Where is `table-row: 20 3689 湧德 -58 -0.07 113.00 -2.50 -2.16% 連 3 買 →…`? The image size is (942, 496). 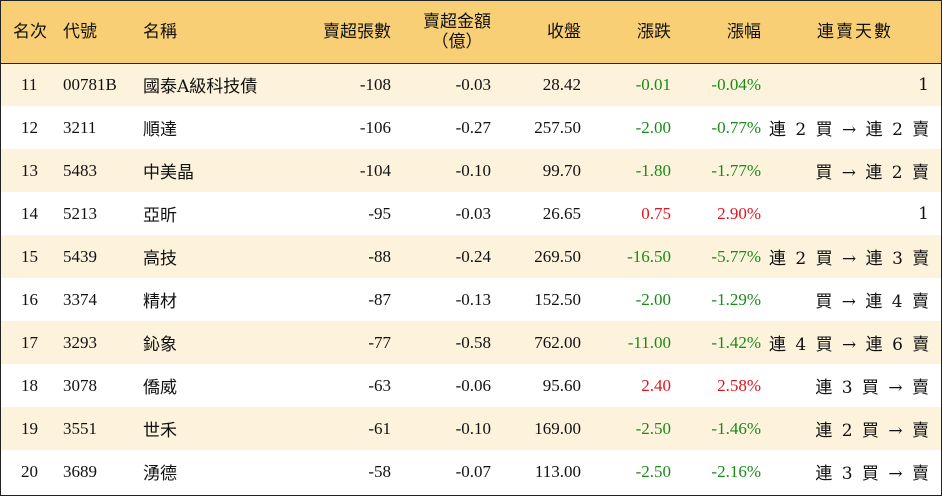
table-row: 20 3689 湧德 -58 -0.07 113.00 -2.50 -2.16% 連 3 買 →… is located at coordinates (471, 471).